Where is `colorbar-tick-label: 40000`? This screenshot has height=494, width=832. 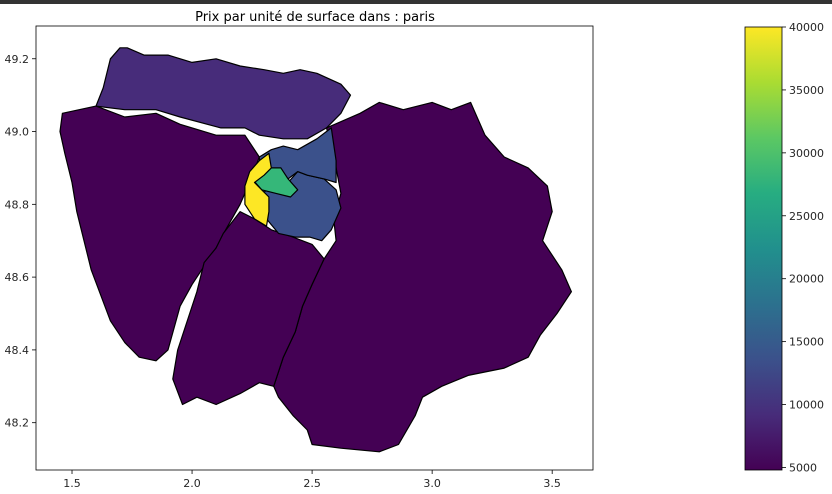 colorbar-tick-label: 40000 is located at coordinates (806, 27).